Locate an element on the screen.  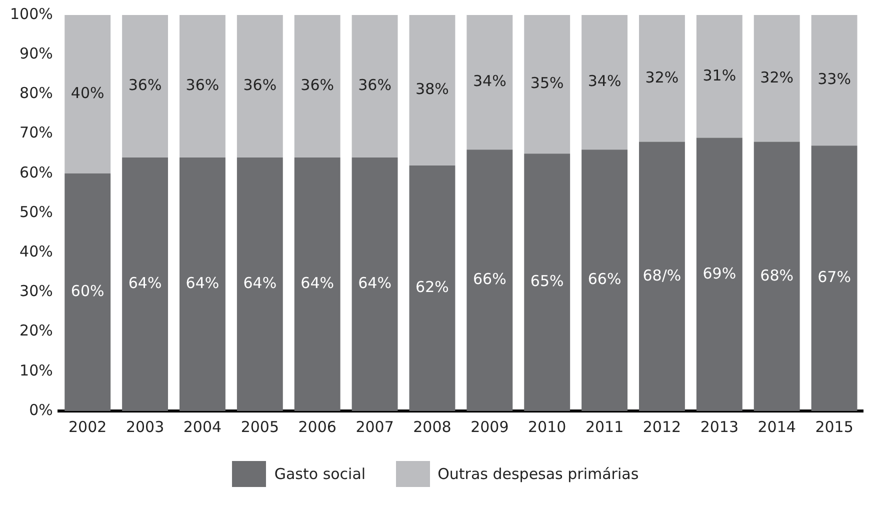
y-tick-label: 40% is located at coordinates (36, 251).